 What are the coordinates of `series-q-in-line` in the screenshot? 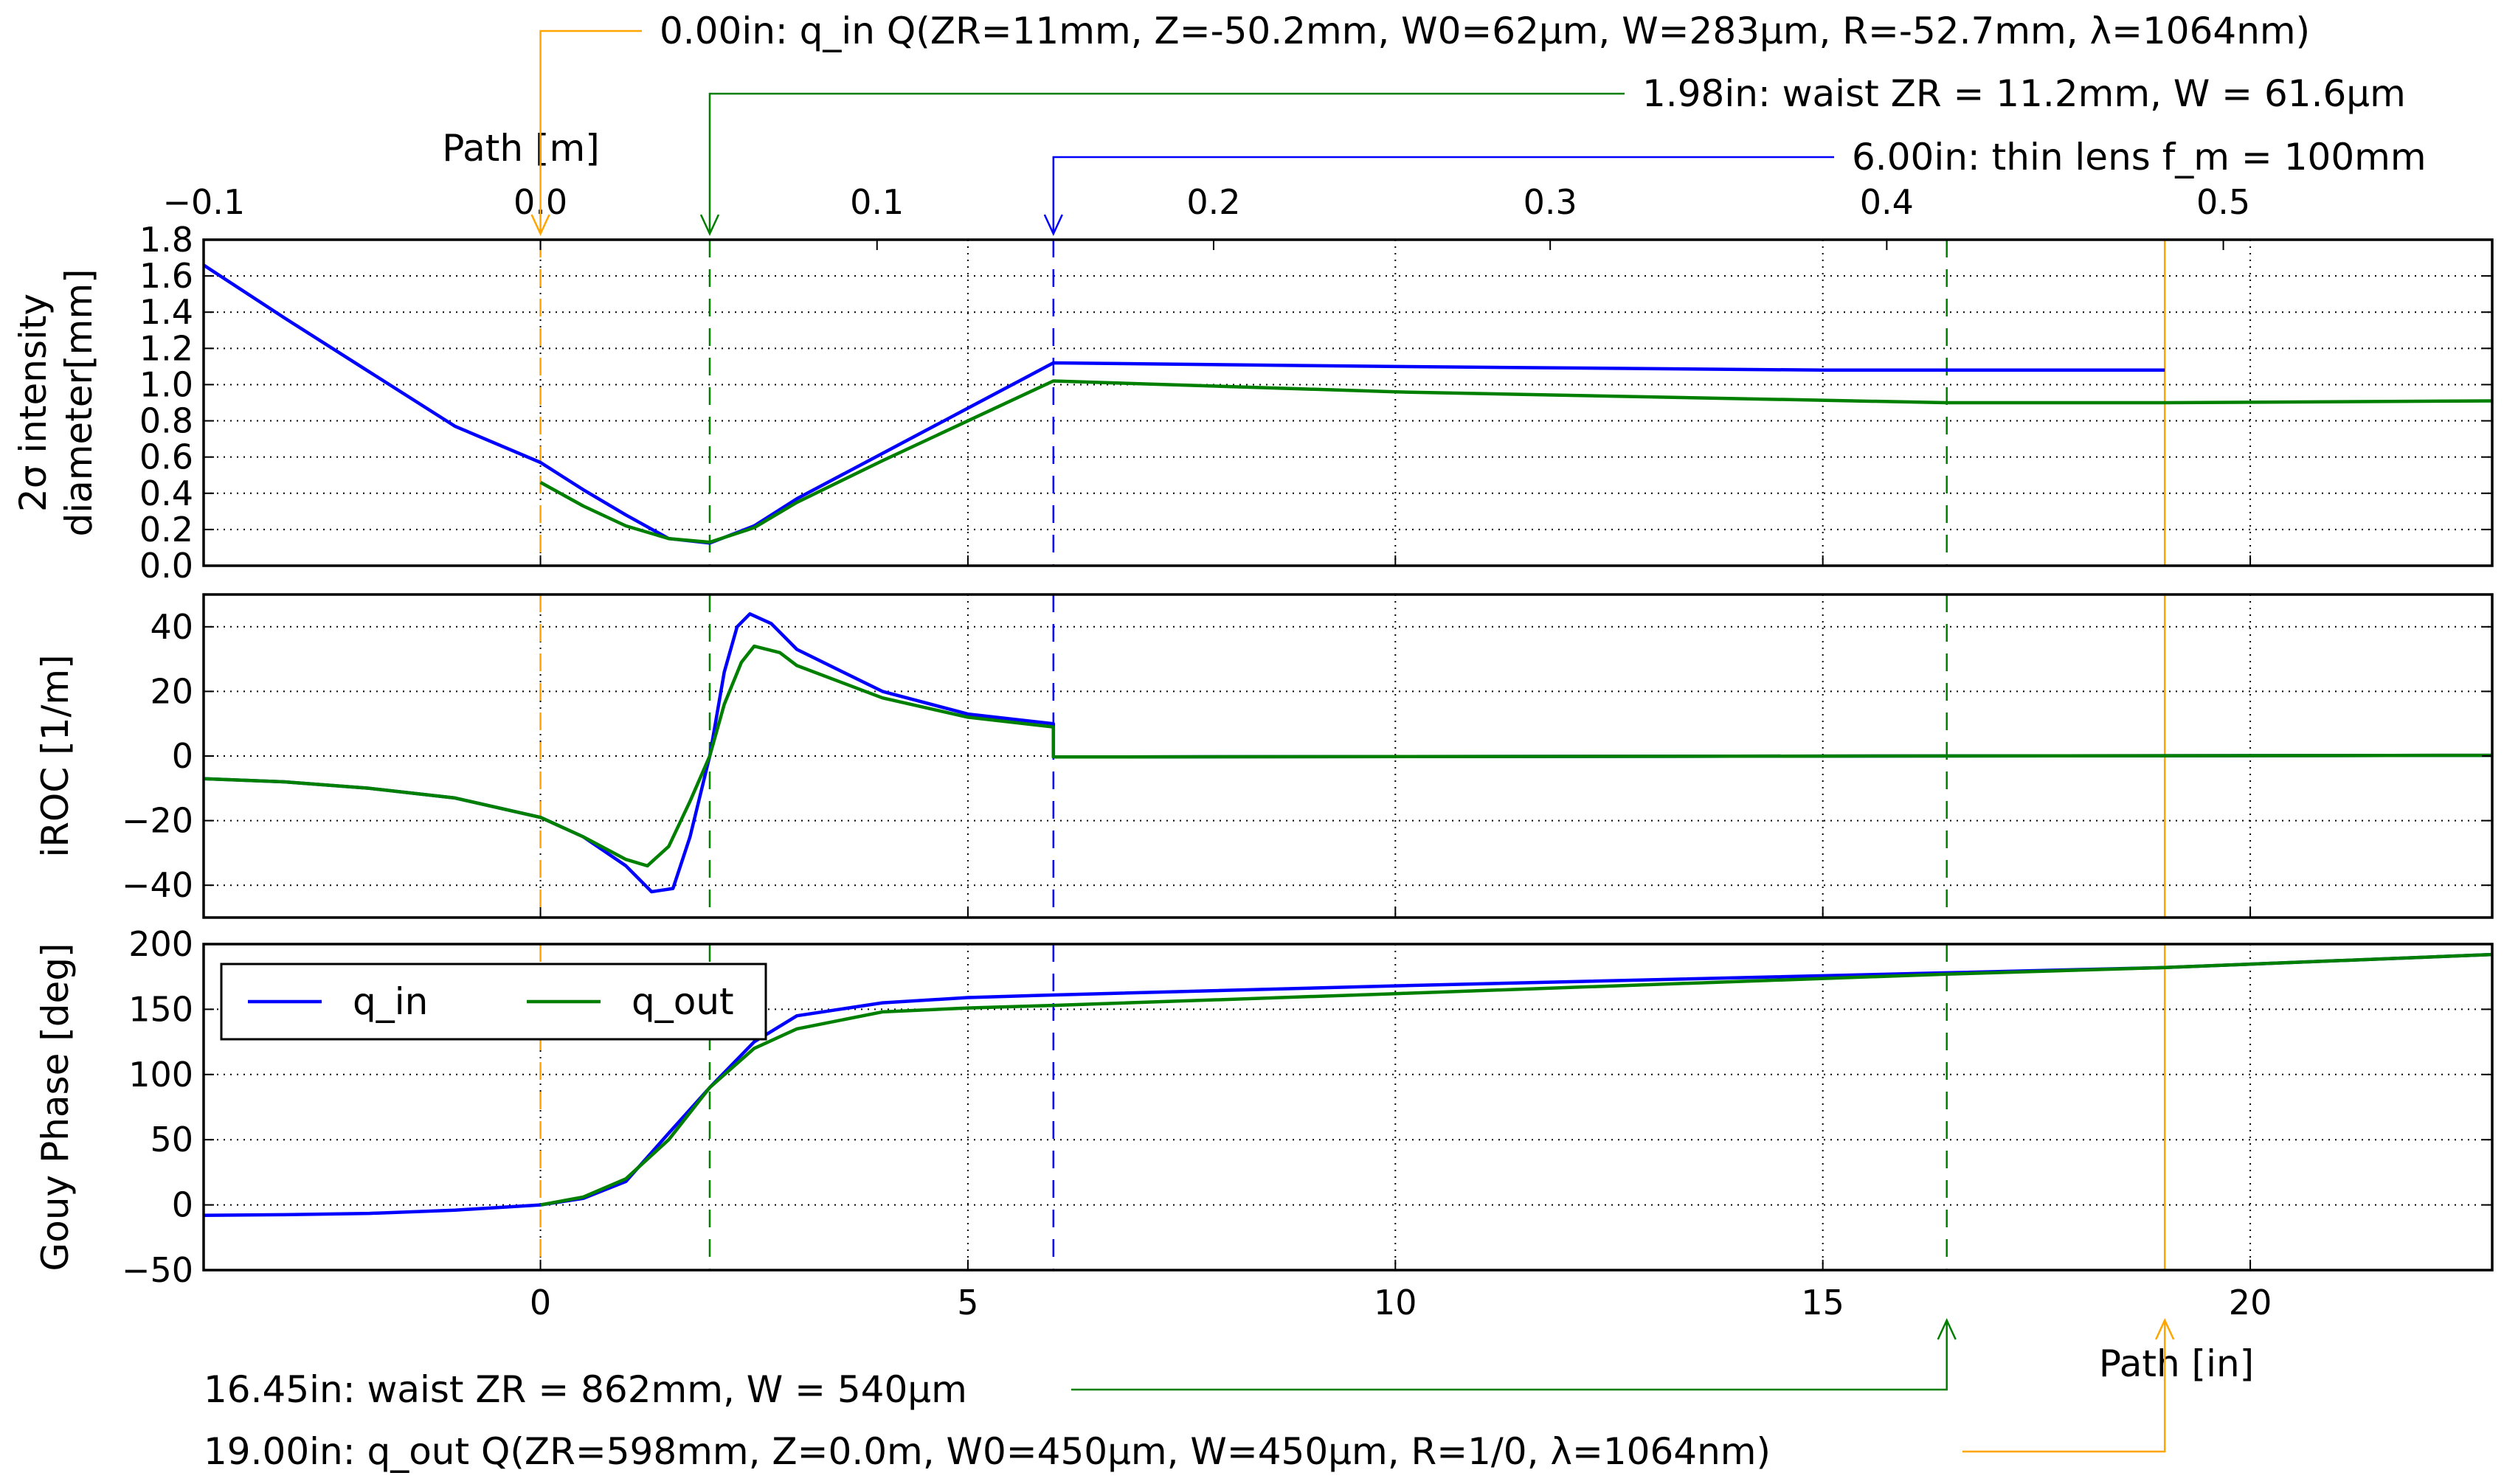 It's located at (1183, 404).